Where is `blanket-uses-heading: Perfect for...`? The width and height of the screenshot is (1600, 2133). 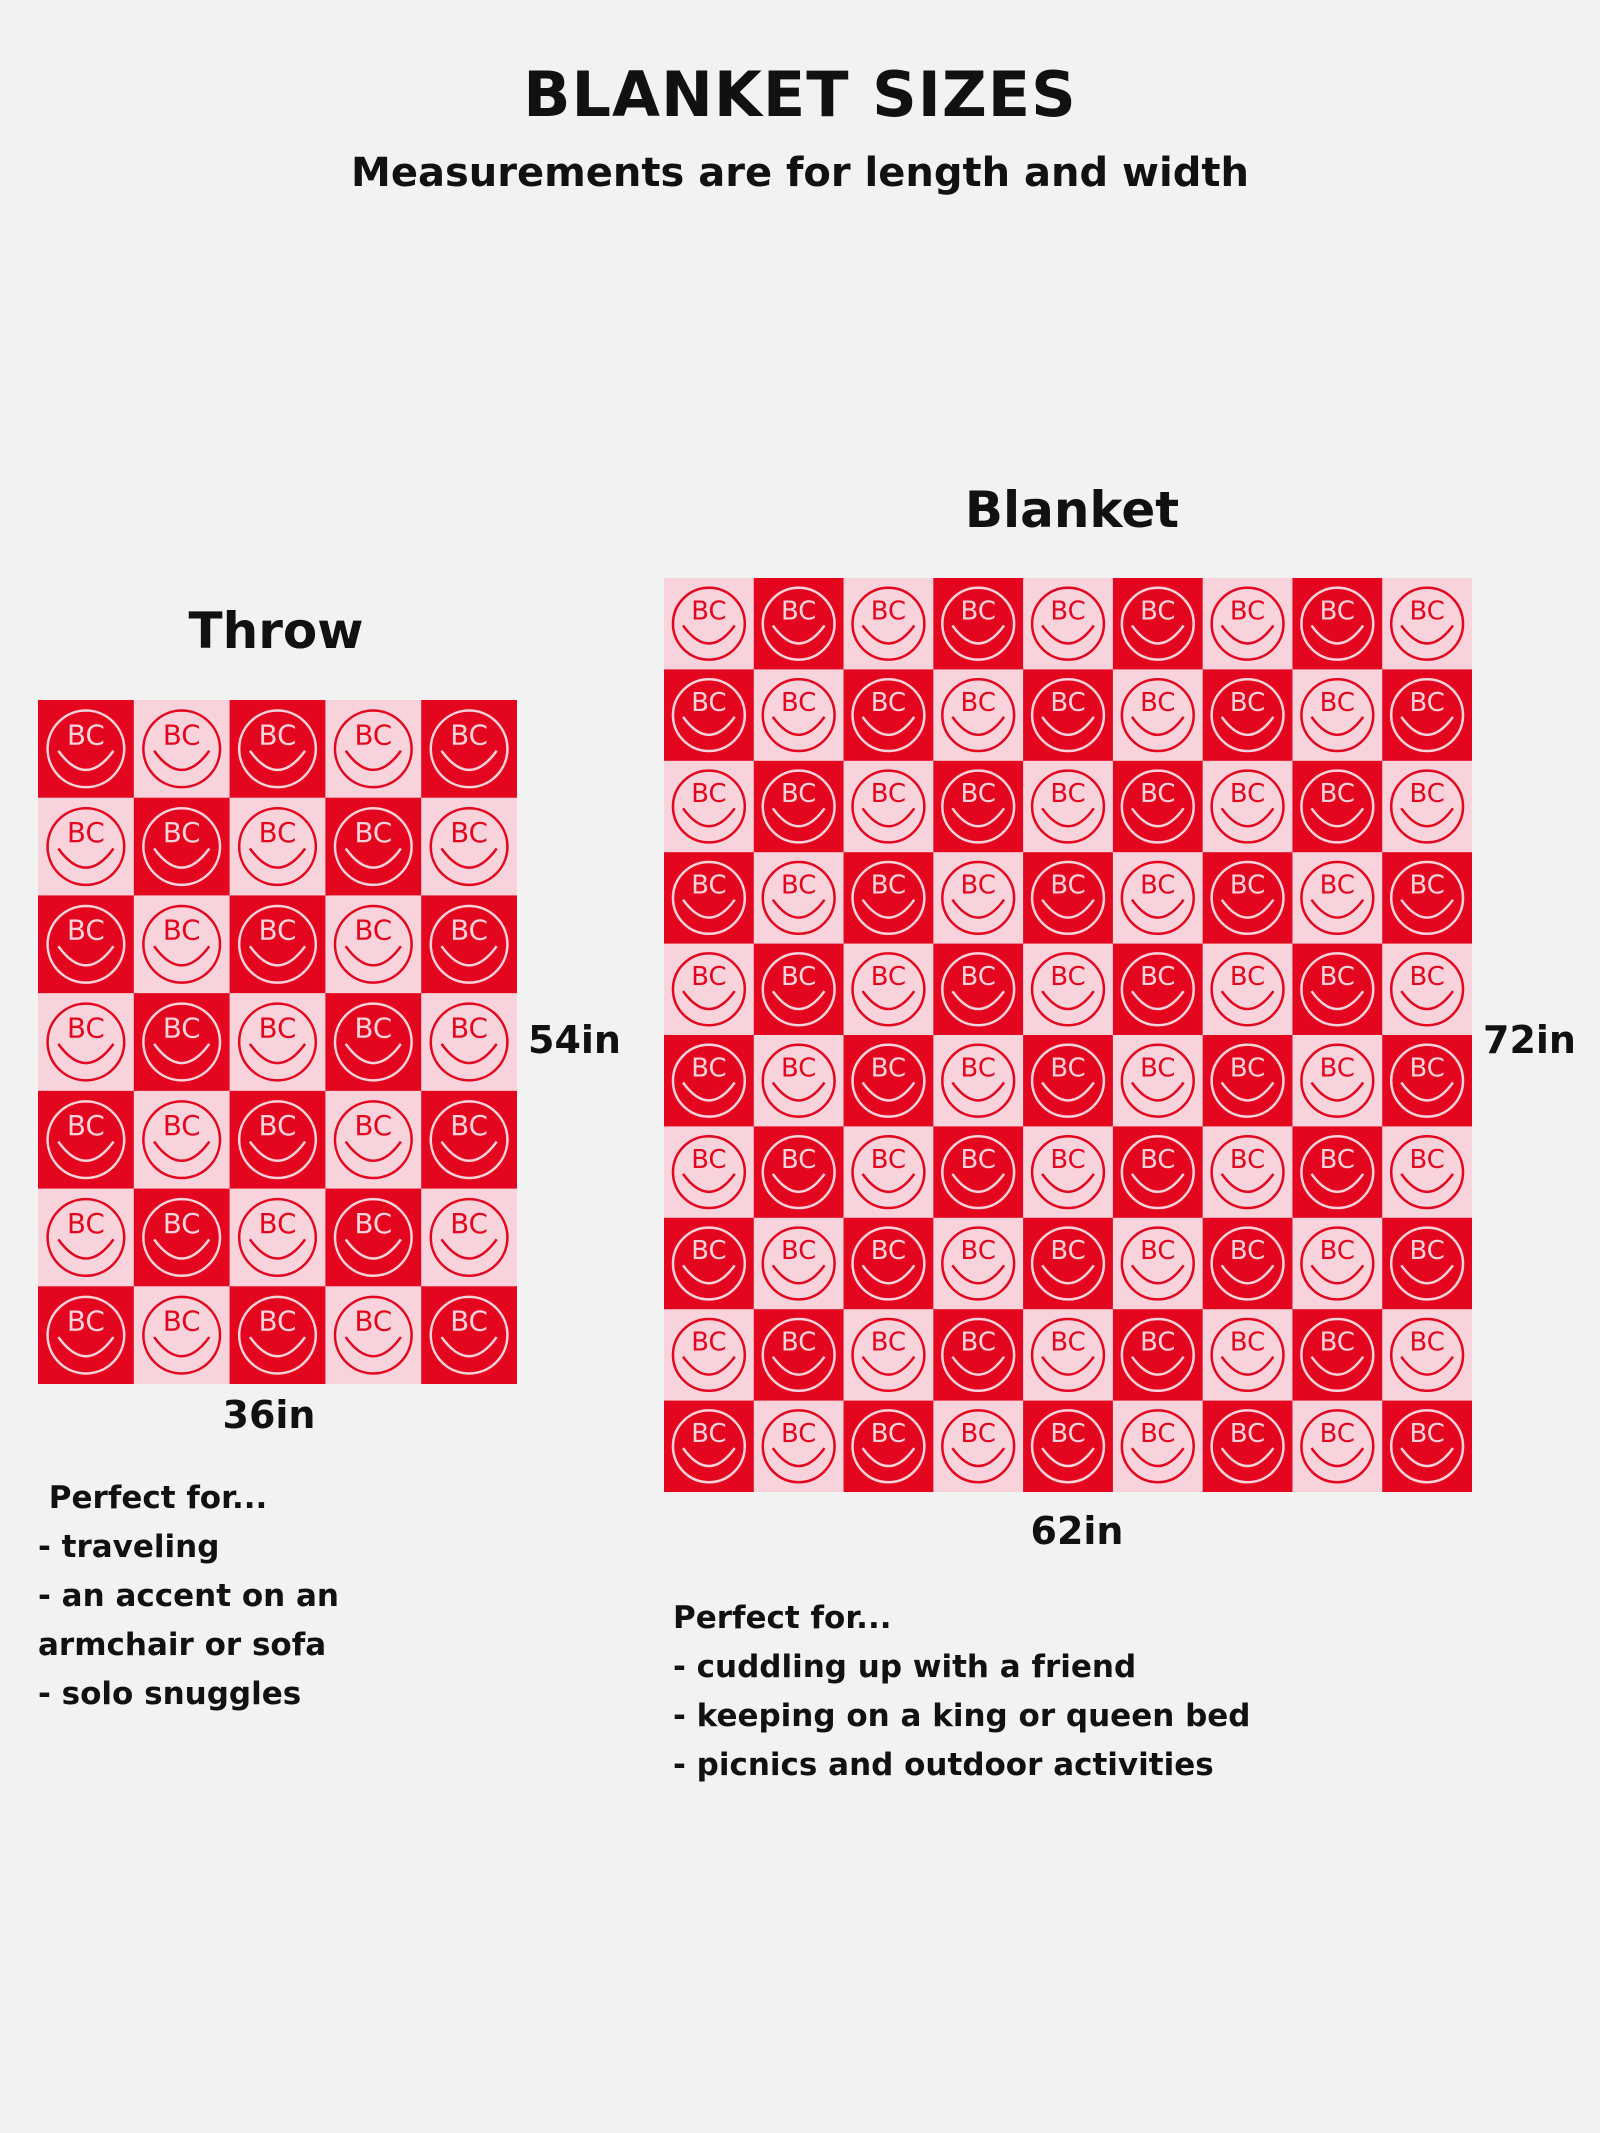 blanket-uses-heading: Perfect for... is located at coordinates (782, 1618).